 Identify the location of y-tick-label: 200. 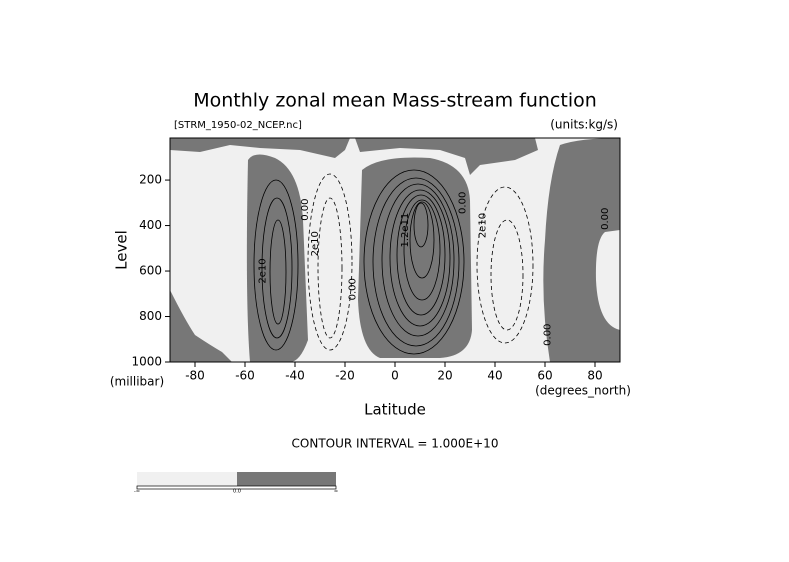
(150, 180).